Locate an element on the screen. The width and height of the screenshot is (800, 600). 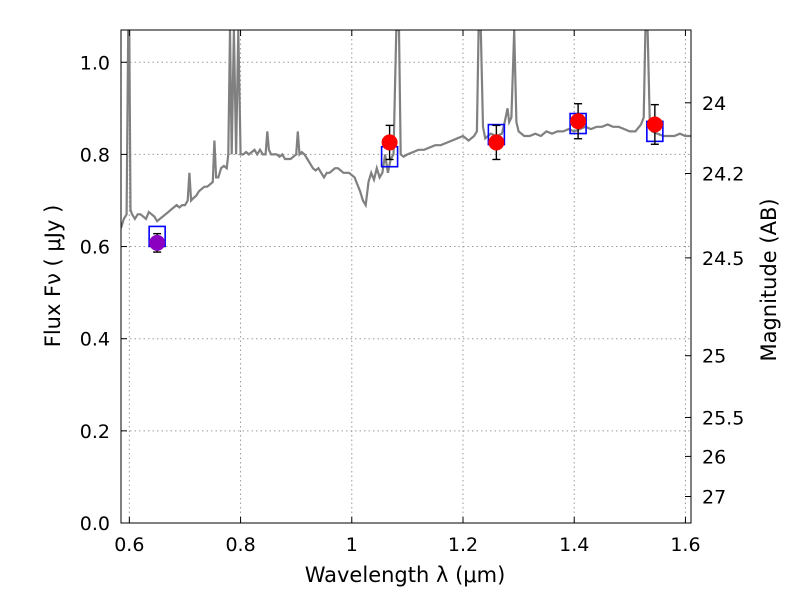
mag-tick-label: 25.5 is located at coordinates (723, 418).